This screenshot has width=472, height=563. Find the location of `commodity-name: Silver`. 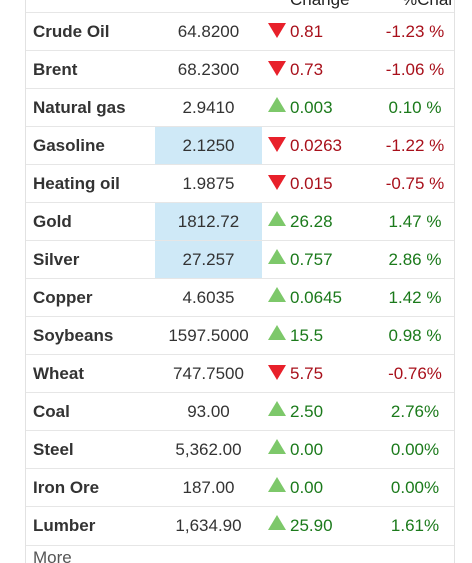

commodity-name: Silver is located at coordinates (56, 259).